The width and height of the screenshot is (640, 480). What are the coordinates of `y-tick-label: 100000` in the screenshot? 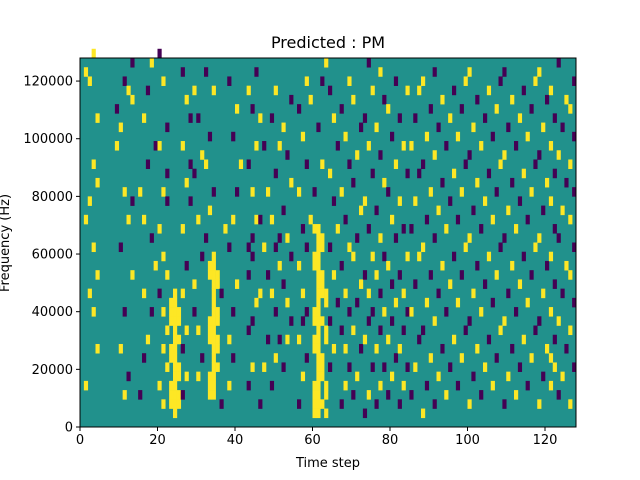 It's located at (48, 139).